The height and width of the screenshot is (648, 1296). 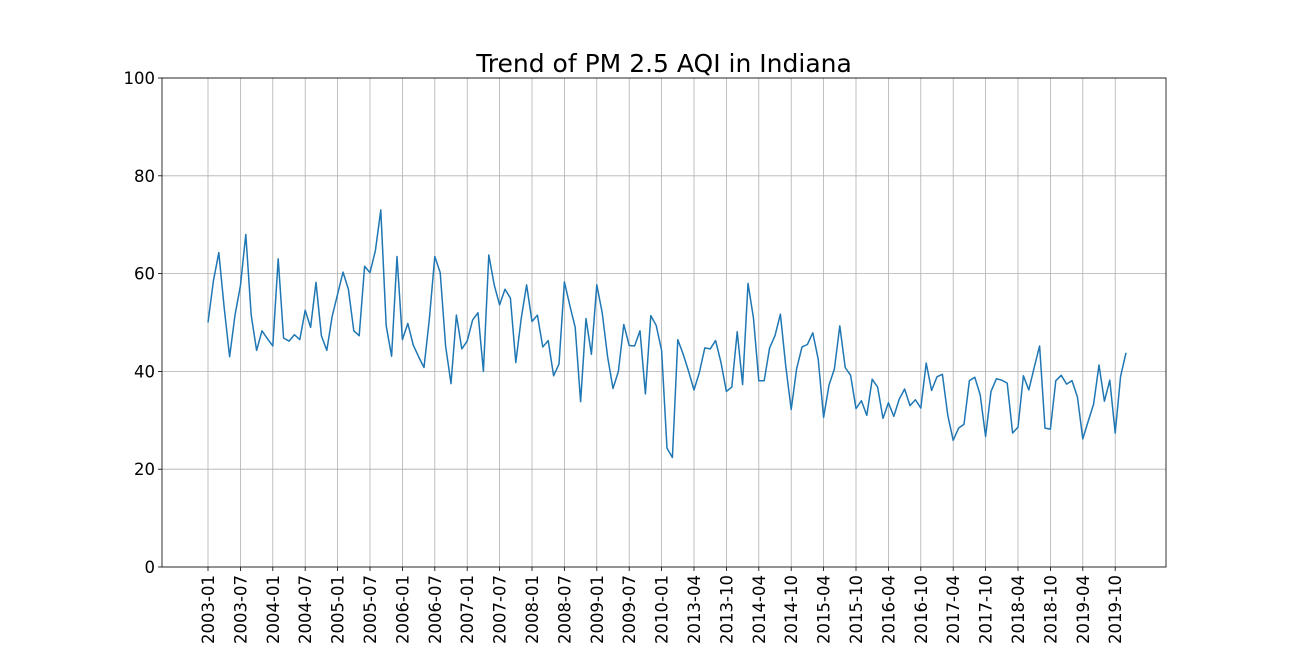 What do you see at coordinates (759, 609) in the screenshot?
I see `x-tick-label: 2014-04` at bounding box center [759, 609].